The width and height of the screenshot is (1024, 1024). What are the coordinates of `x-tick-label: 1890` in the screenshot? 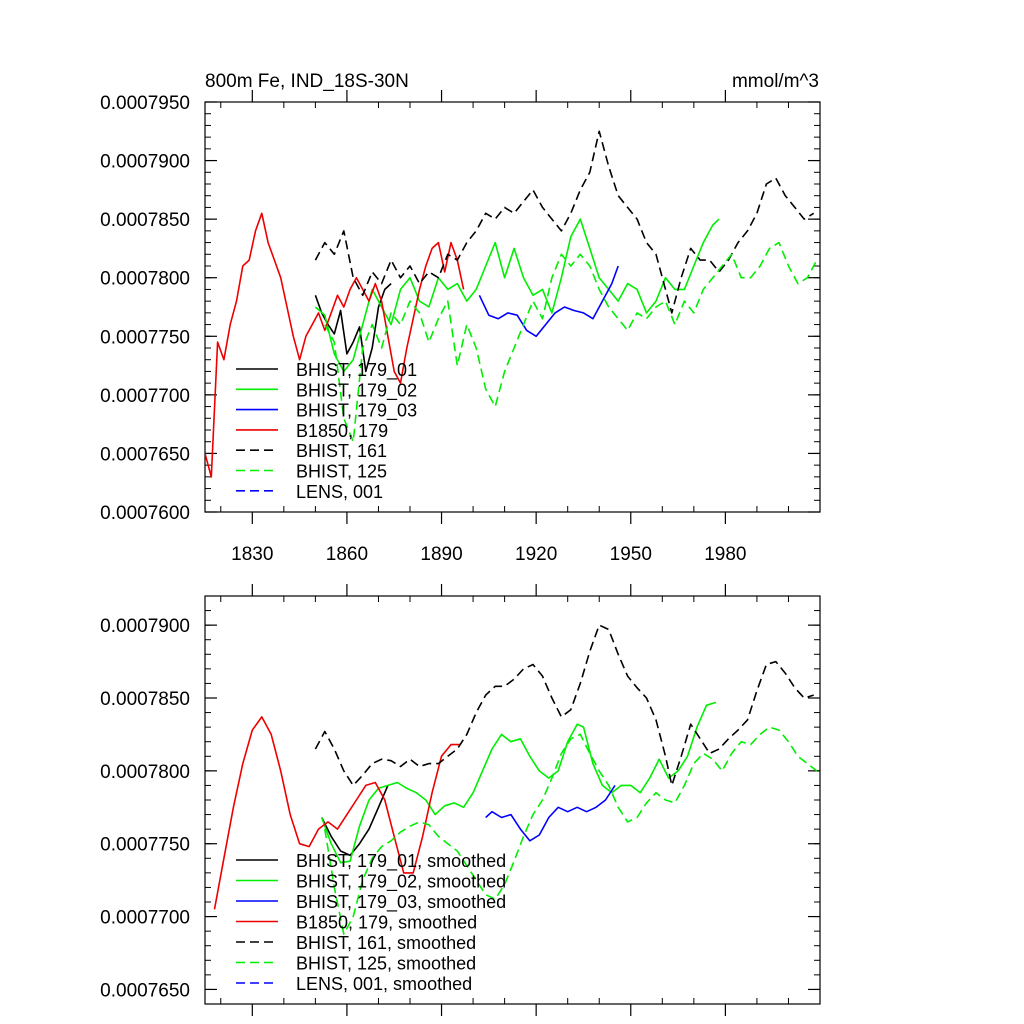 It's located at (441, 554).